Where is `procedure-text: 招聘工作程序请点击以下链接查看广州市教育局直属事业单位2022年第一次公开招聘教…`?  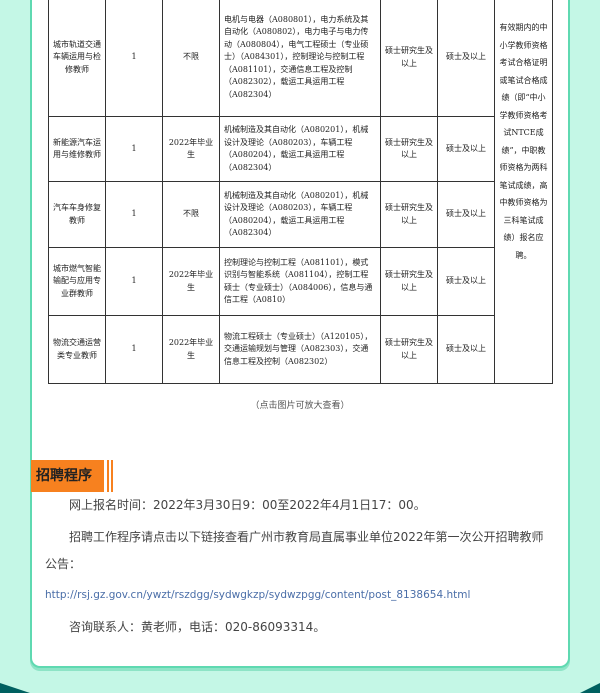 procedure-text: 招聘工作程序请点击以下链接查看广州市教育局直属事业单位2022年第一次公开招聘教… is located at coordinates (294, 550).